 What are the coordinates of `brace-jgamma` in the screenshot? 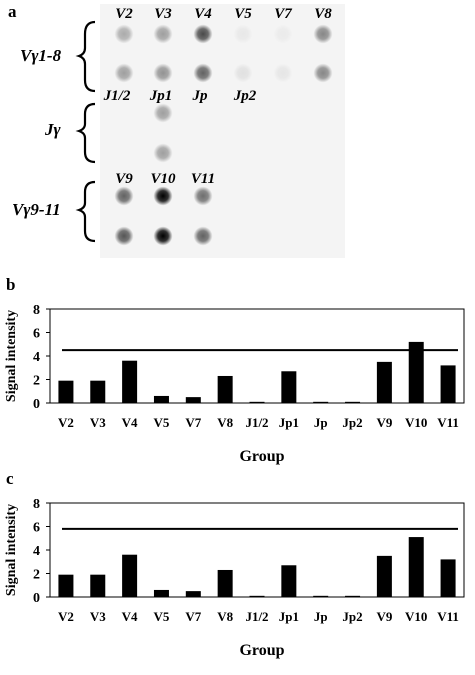 It's located at (85, 133).